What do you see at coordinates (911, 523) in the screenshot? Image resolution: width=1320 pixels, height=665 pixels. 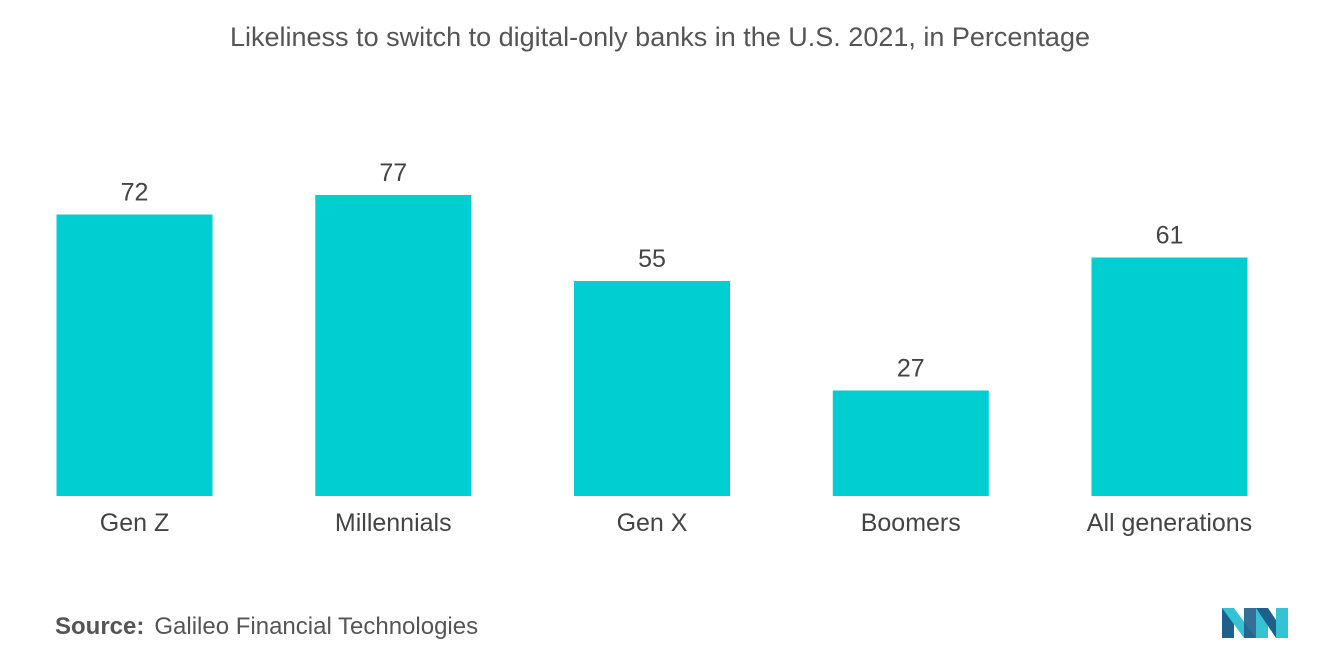 I see `category-label: Boomers` at bounding box center [911, 523].